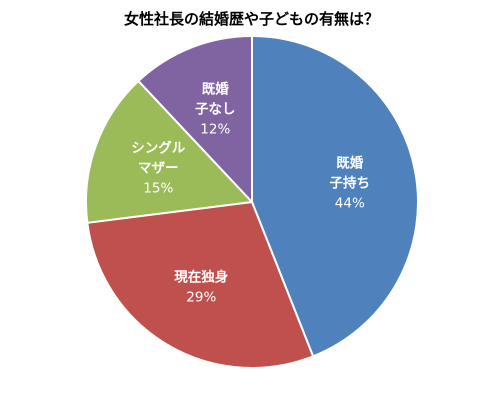 This screenshot has width=503, height=400. I want to click on chart-title: 女性社長の結婚歴や子どもの有無は？, so click(251, 19).